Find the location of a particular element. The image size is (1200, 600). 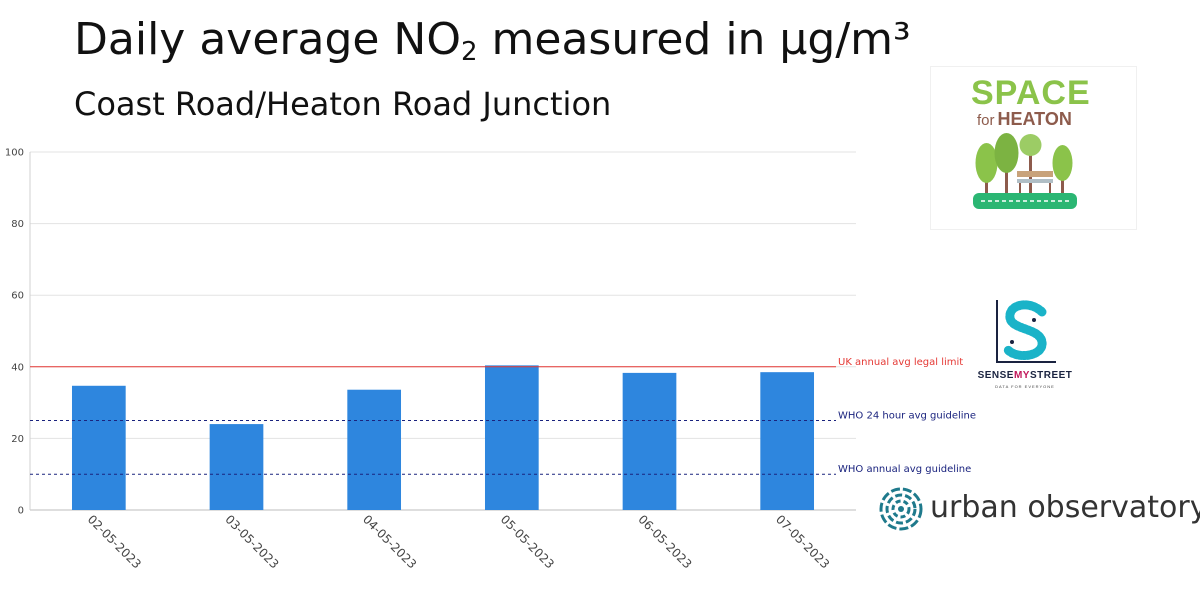

y-tick-label: 100 is located at coordinates (14, 153).